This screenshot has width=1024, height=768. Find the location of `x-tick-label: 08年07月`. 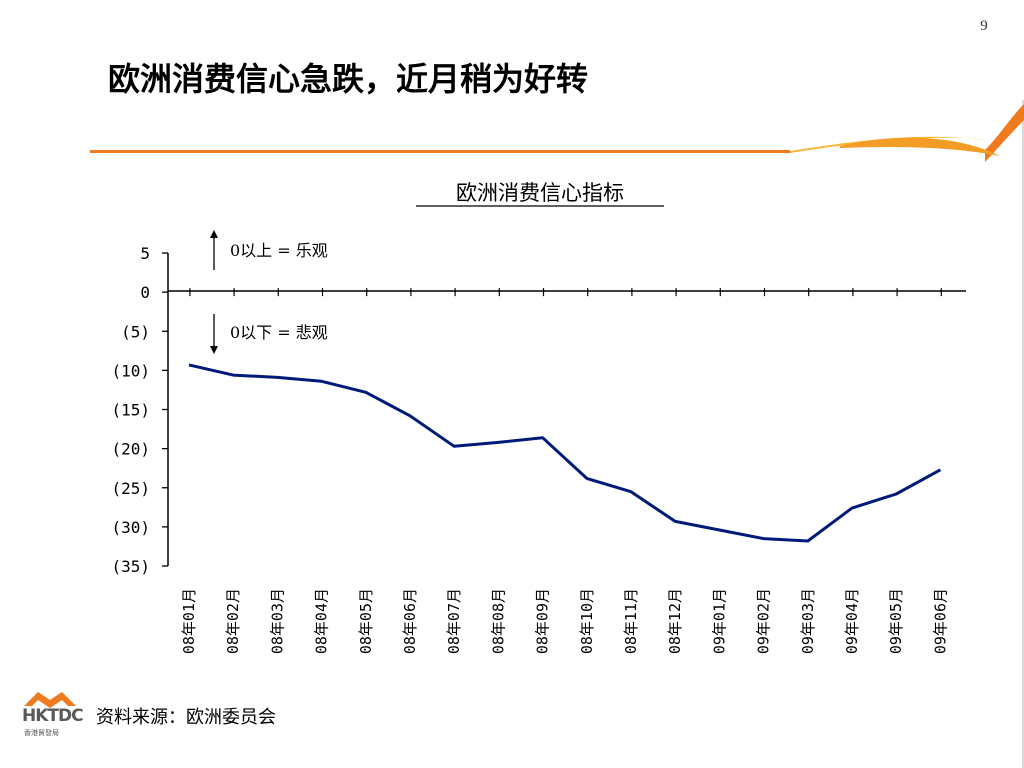

x-tick-label: 08年07月 is located at coordinates (454, 621).